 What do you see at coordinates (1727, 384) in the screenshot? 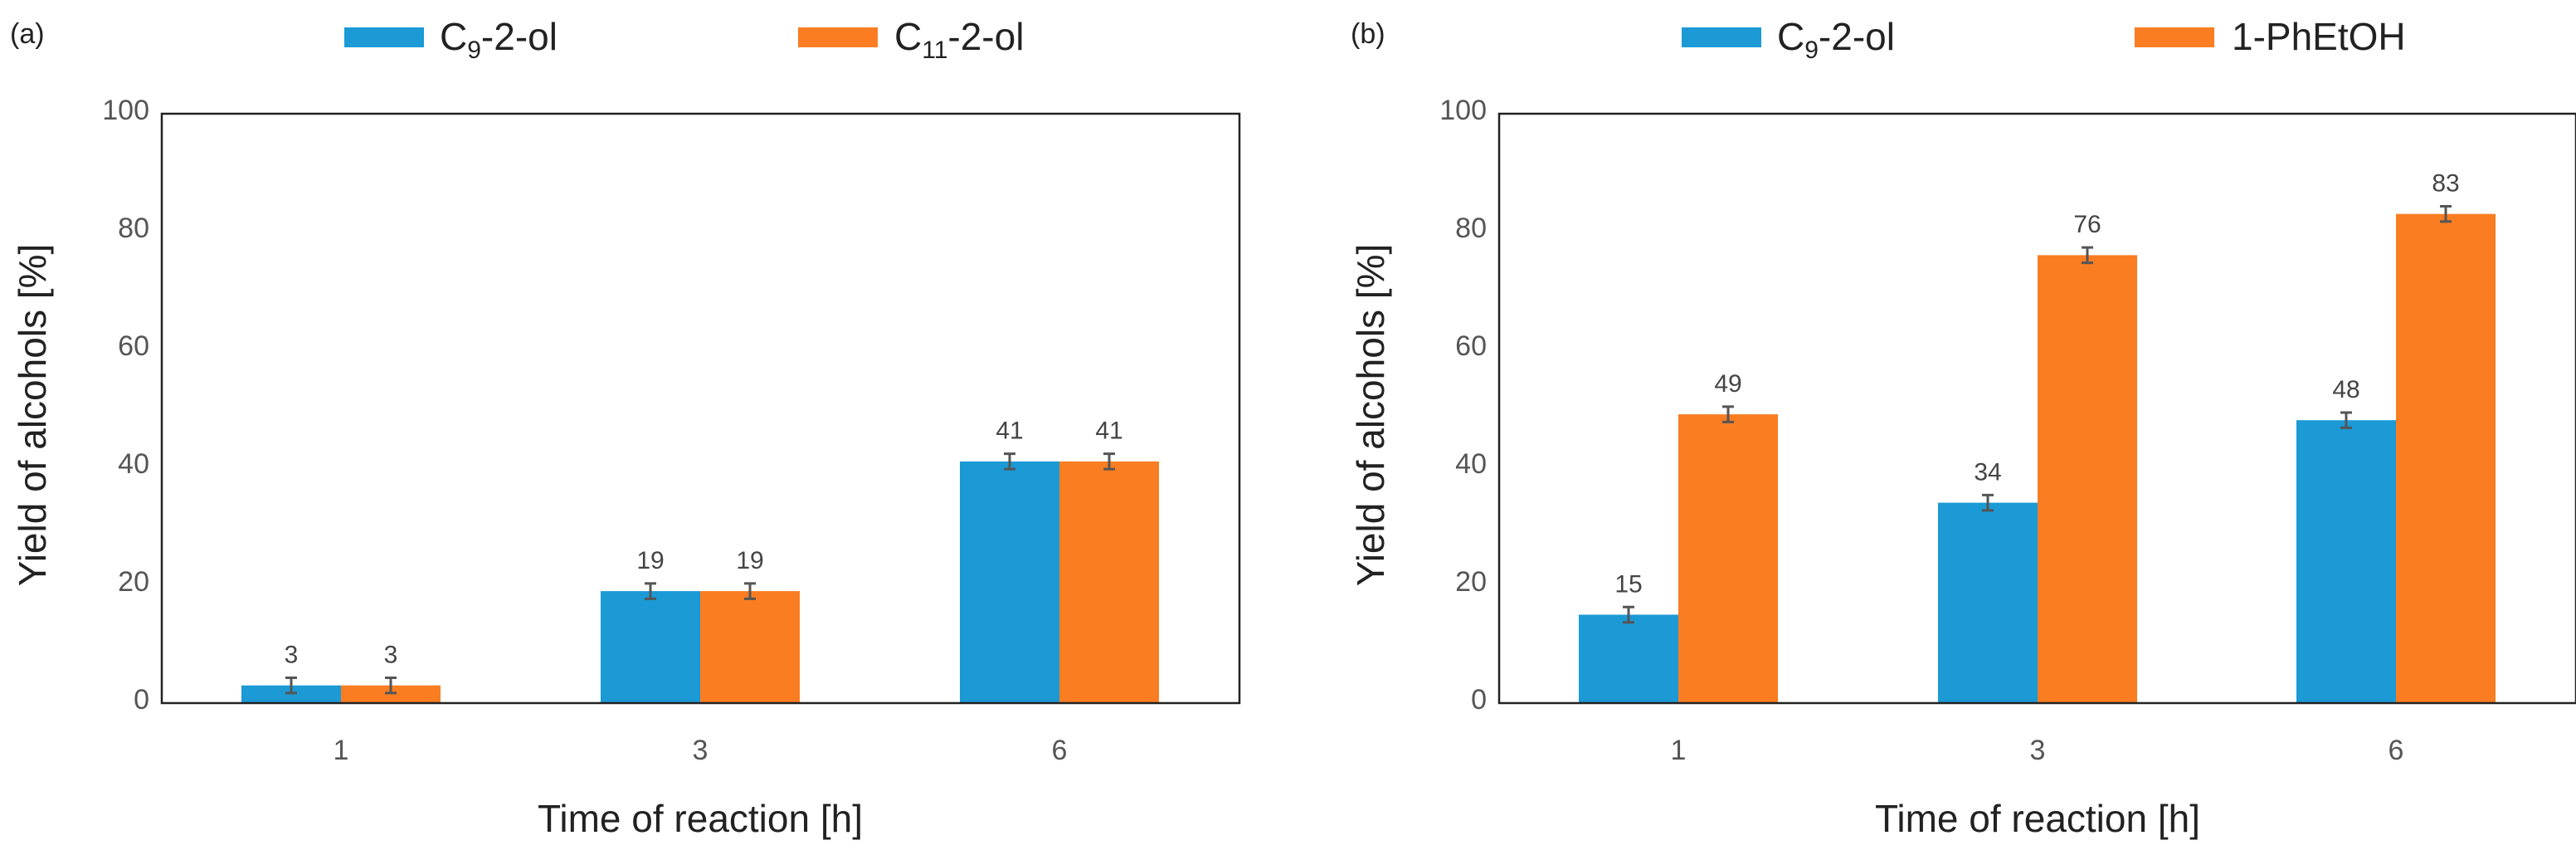
I see `panel-b-data-label-phetoh-1h: 49` at bounding box center [1727, 384].